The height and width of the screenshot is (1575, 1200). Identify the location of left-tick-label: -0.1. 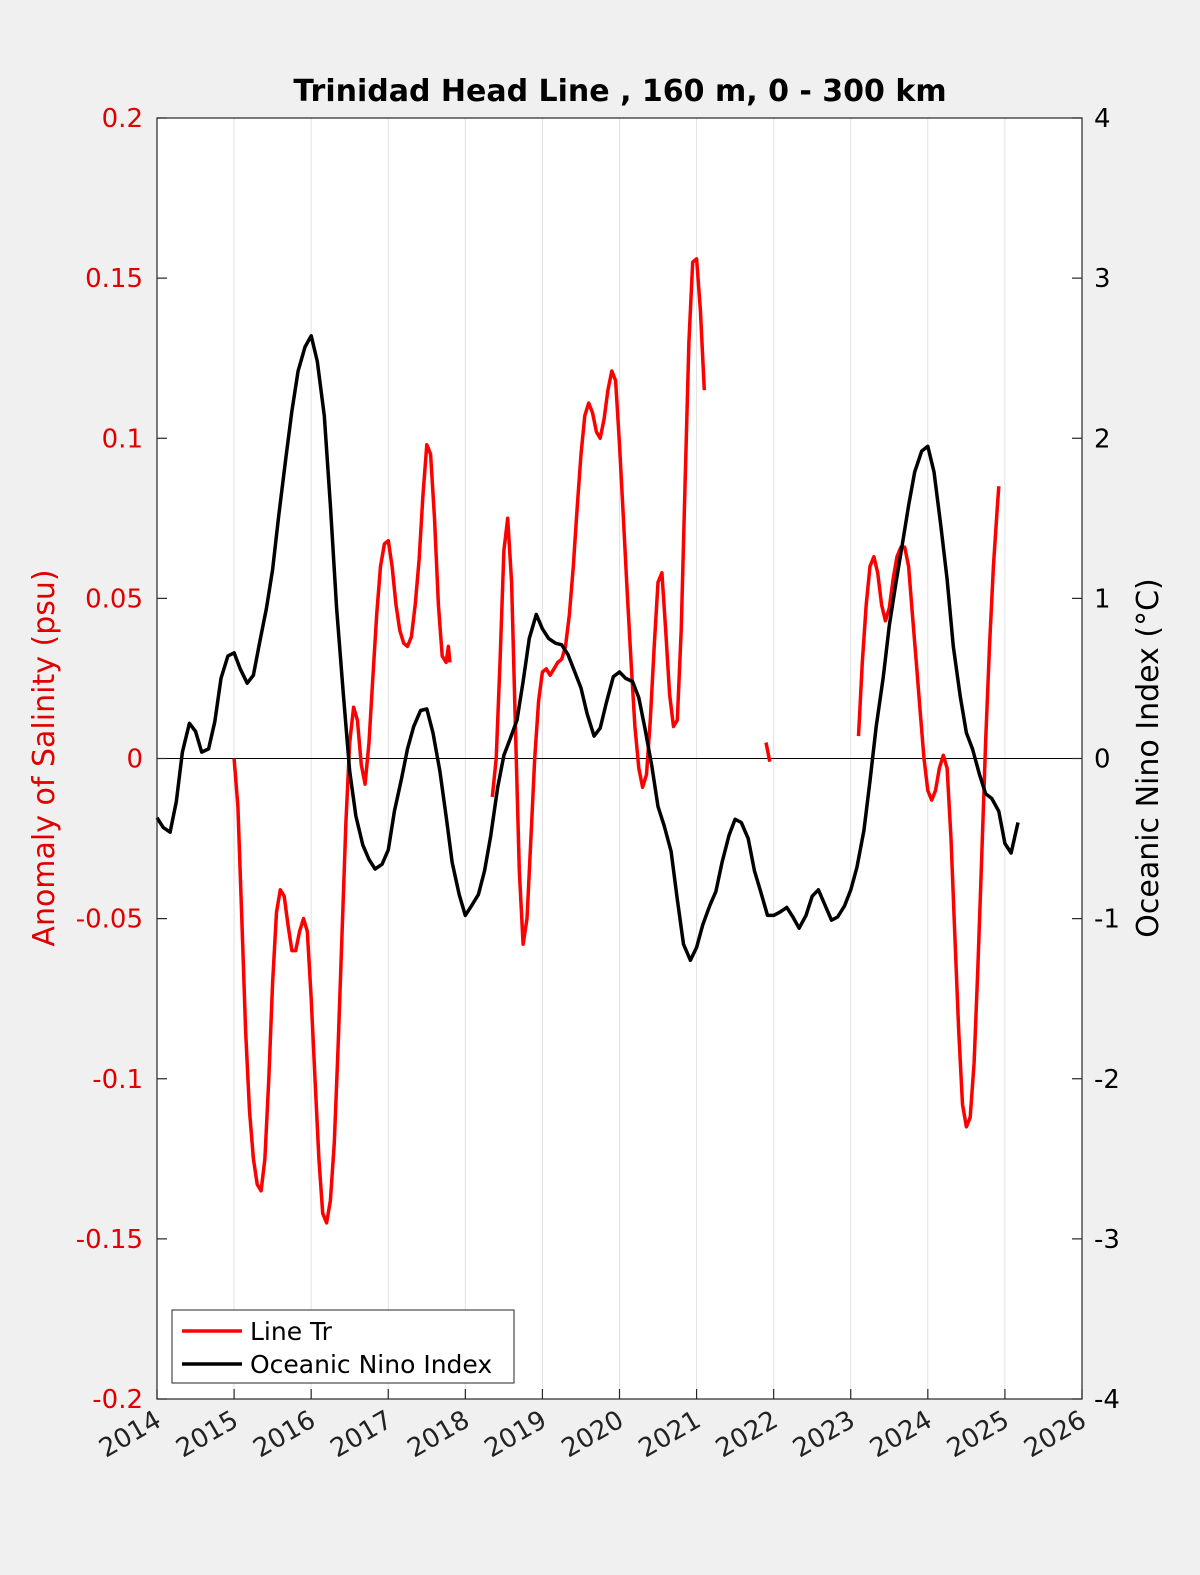
(117, 1080).